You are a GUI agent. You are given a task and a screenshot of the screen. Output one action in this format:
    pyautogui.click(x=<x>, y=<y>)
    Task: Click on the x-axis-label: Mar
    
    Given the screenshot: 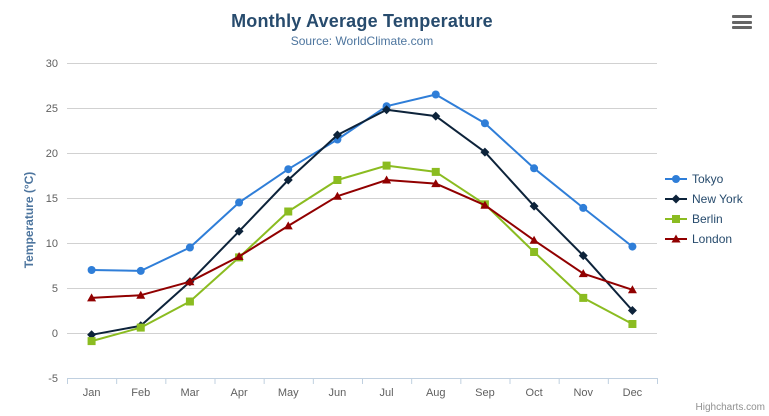 What is the action you would take?
    pyautogui.click(x=189, y=393)
    